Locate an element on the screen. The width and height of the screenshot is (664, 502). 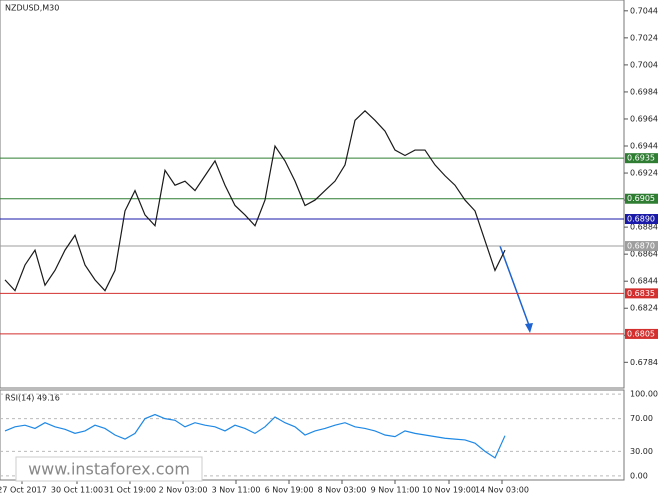
level-label: 0.6805 is located at coordinates (641, 333).